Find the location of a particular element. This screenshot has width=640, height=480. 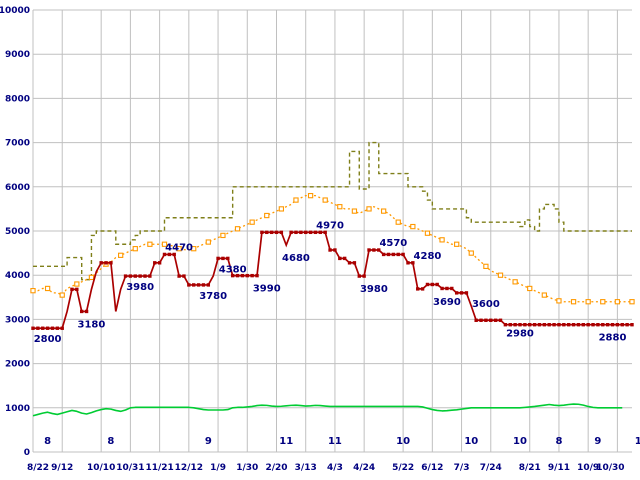

y-axis-tick-label: 8000 is located at coordinates (17, 99).